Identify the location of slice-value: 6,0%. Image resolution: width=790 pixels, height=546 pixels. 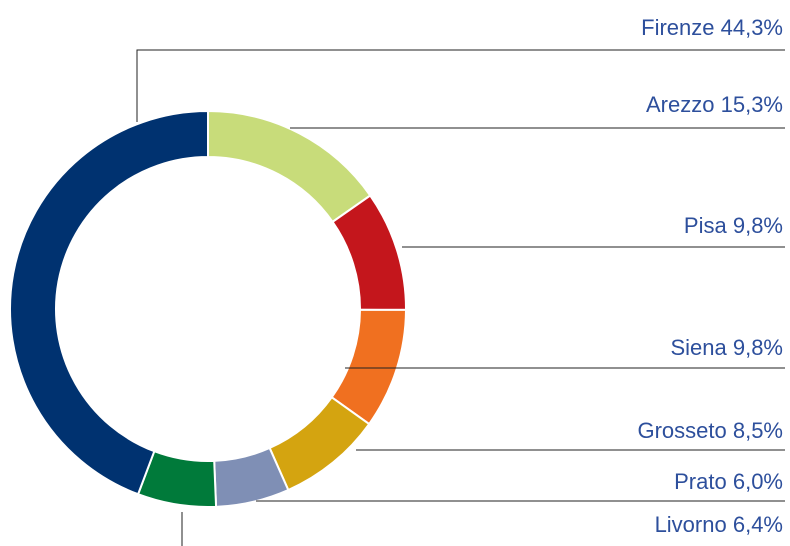
(758, 481).